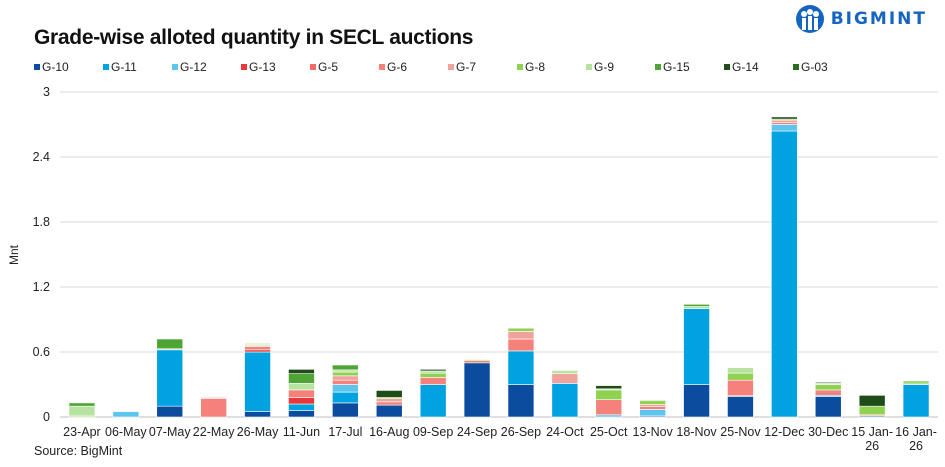 The image size is (945, 467). I want to click on x-tick-label: 18-Nov, so click(696, 432).